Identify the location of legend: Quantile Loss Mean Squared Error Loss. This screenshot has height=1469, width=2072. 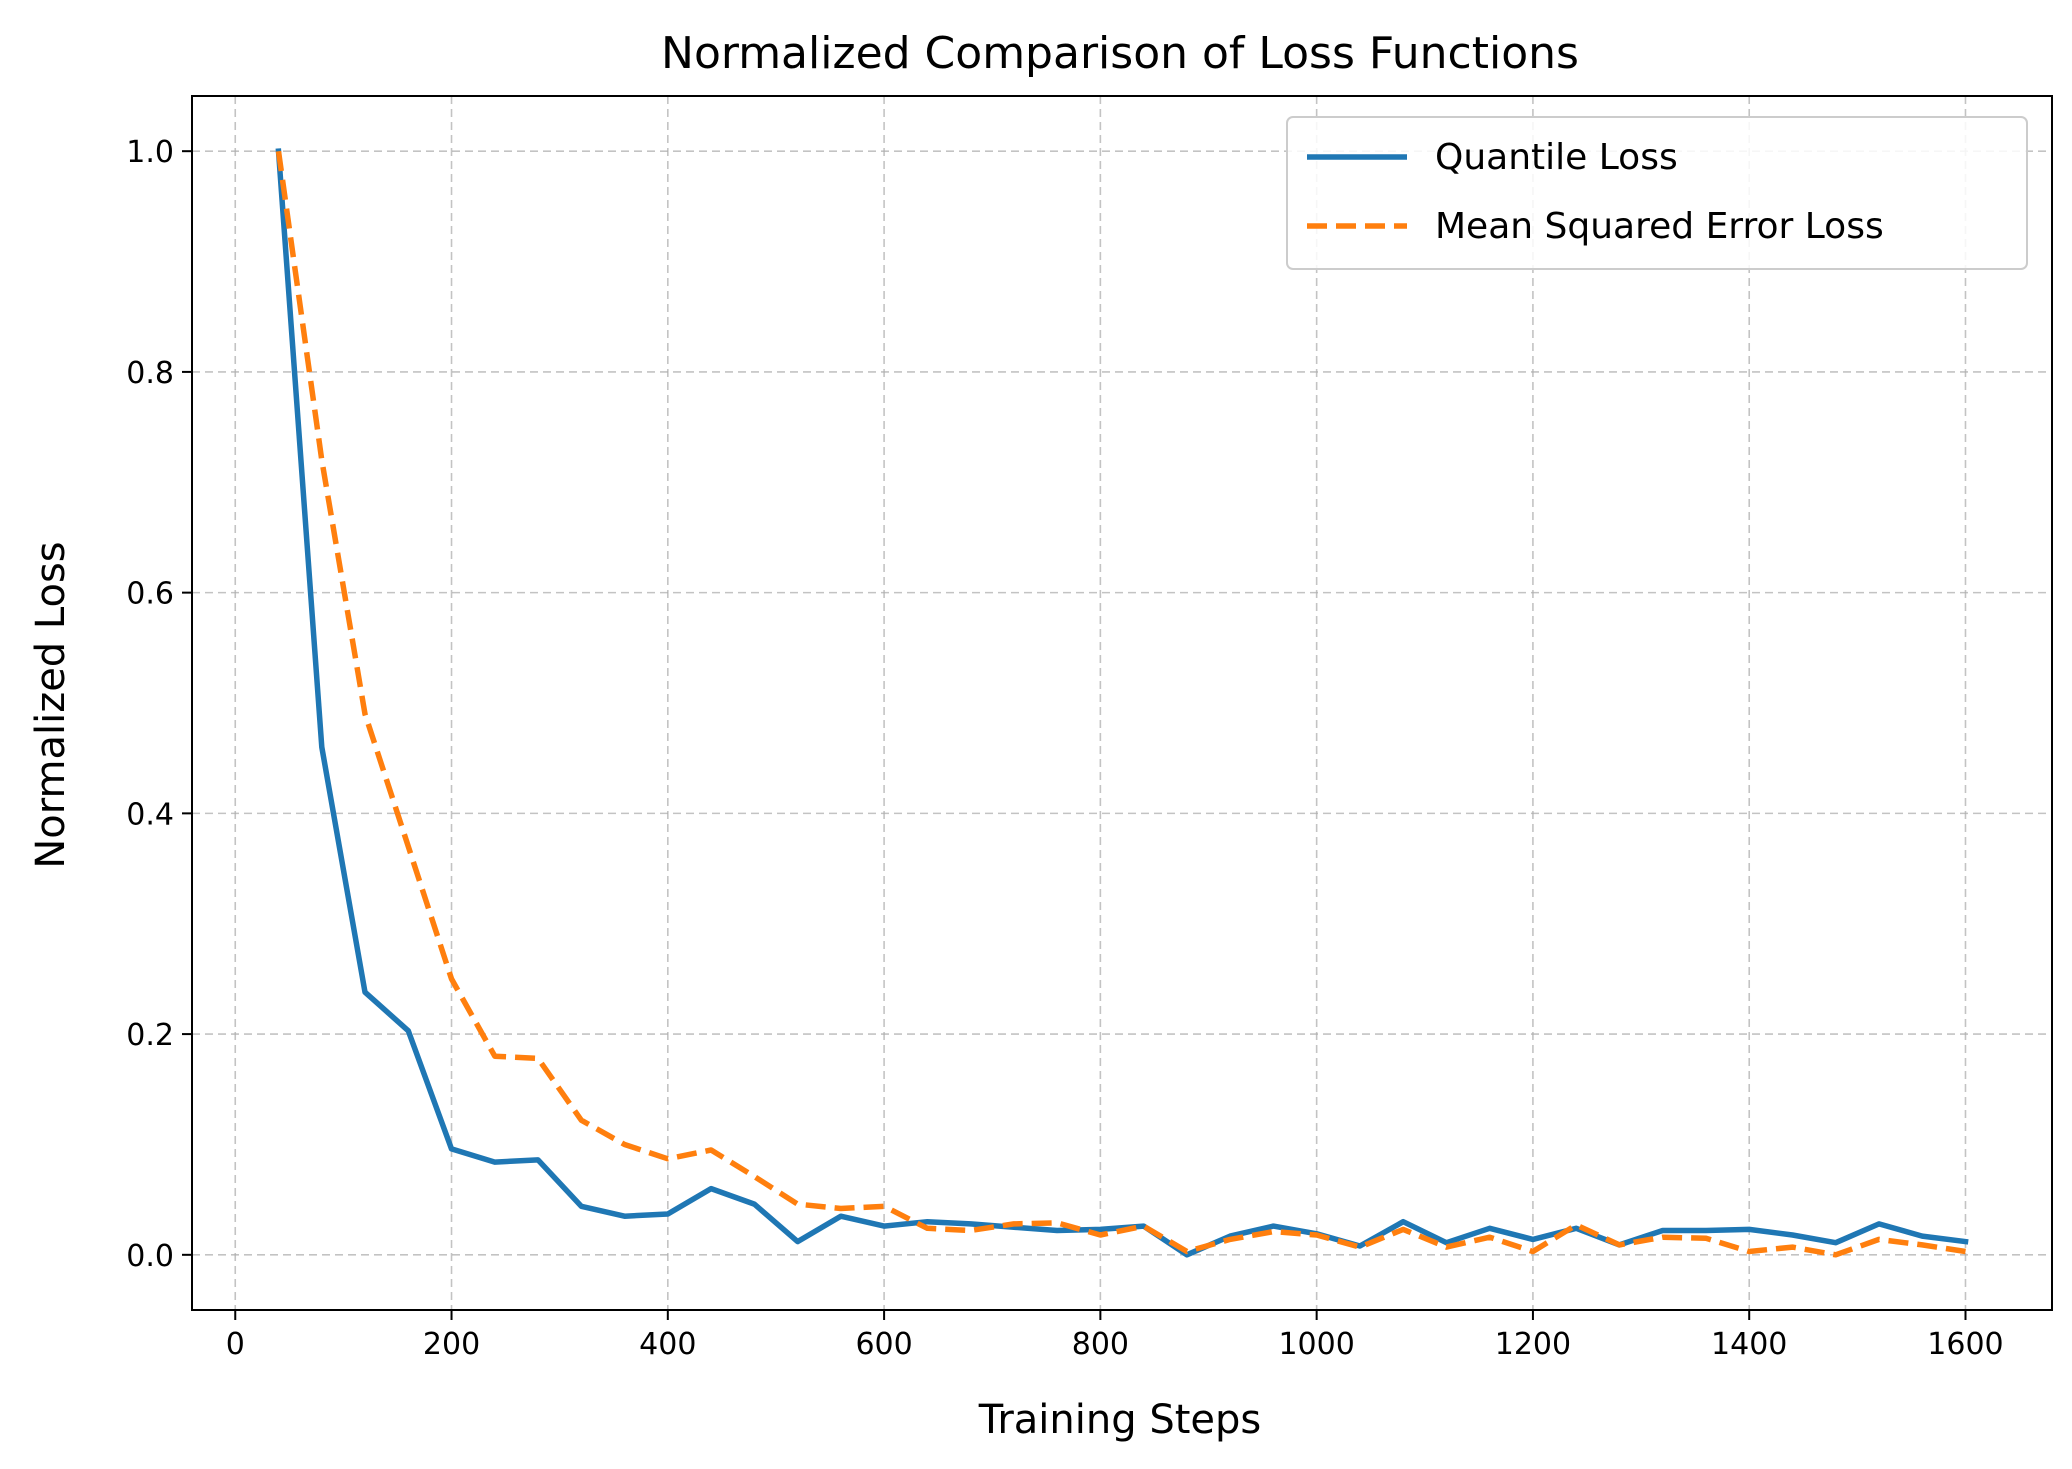
(1657, 193).